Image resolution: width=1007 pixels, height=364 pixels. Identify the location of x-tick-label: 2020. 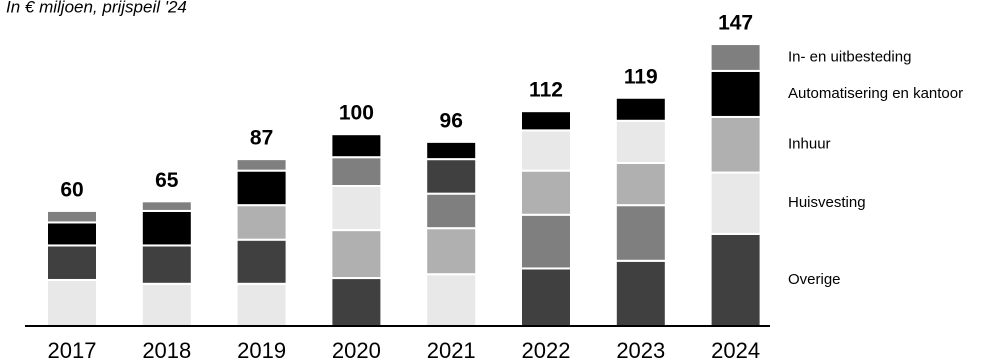
(356, 350).